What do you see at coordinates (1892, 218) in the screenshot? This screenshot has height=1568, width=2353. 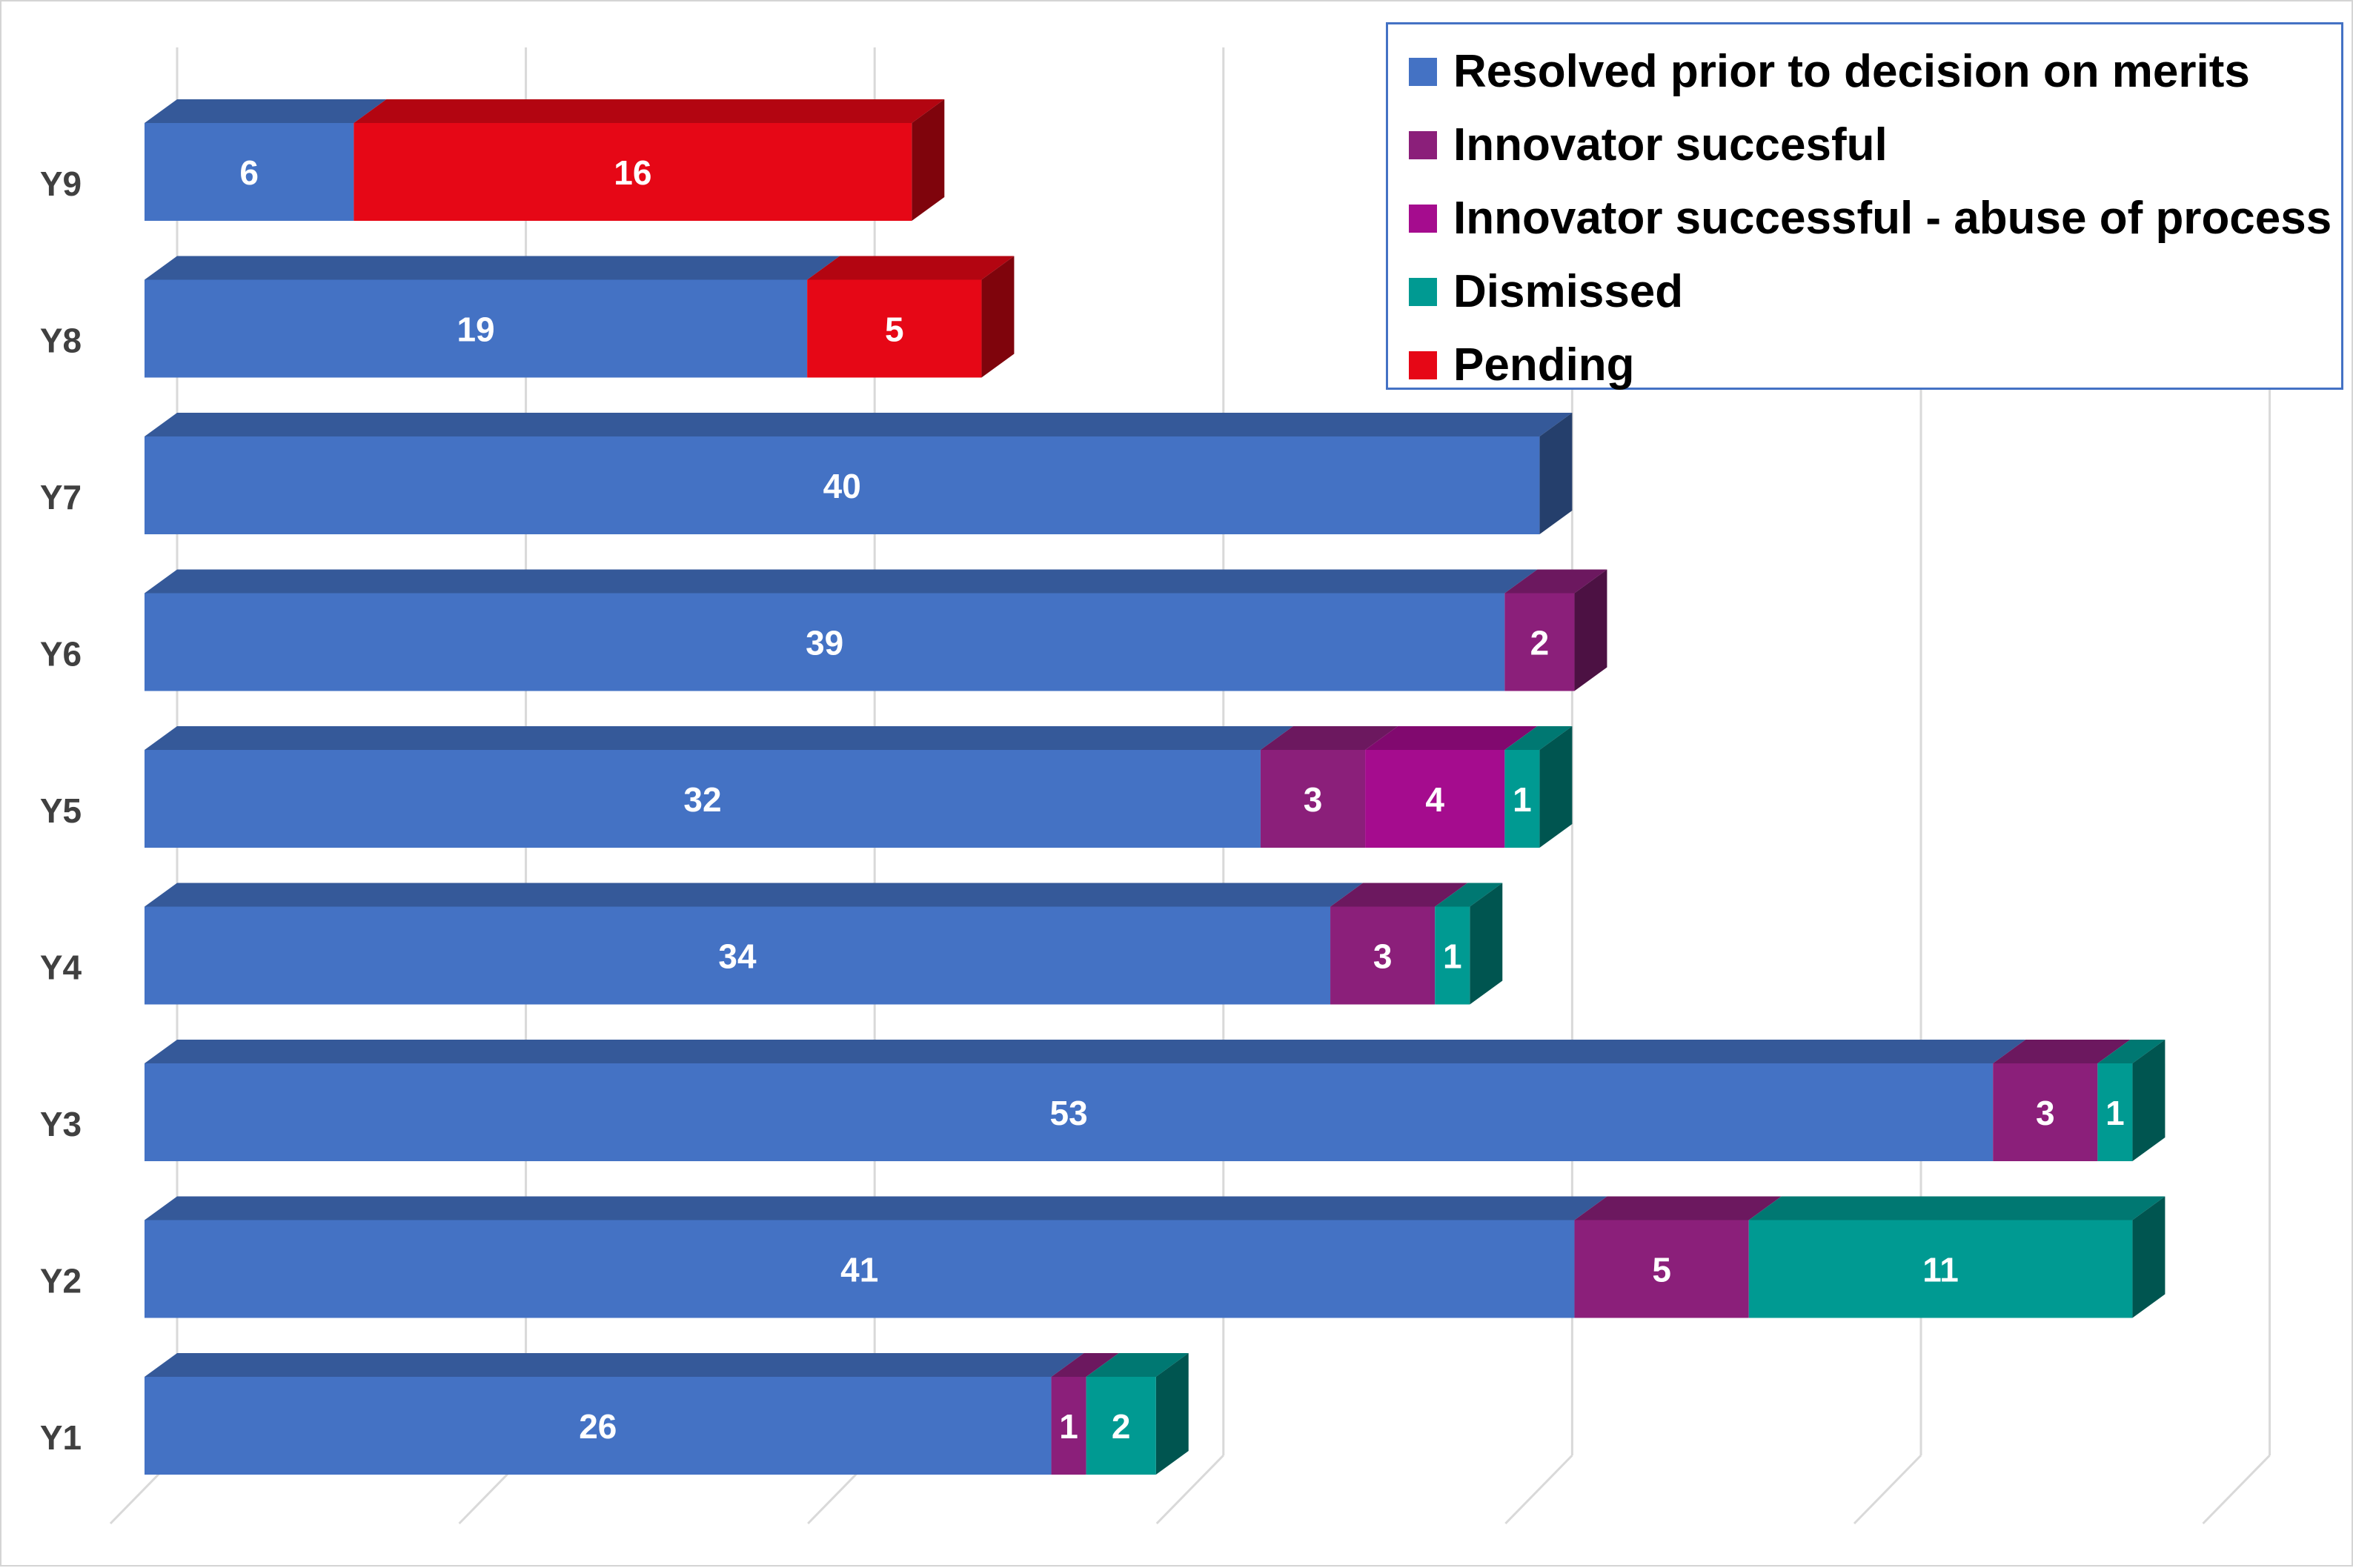 I see `legend-label: Innovator successful - abuse of process` at bounding box center [1892, 218].